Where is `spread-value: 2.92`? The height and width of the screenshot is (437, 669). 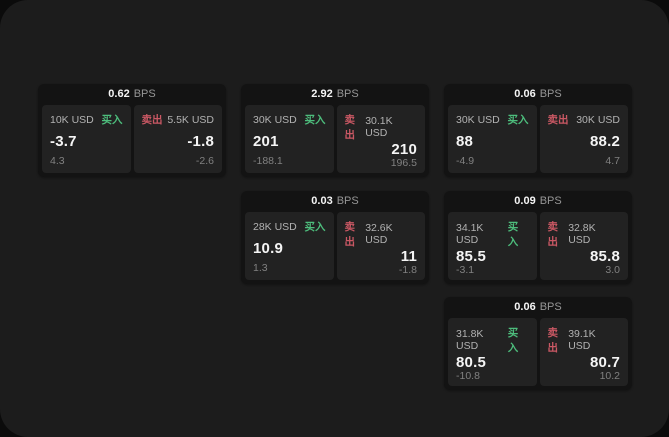
spread-value: 2.92 is located at coordinates (322, 94).